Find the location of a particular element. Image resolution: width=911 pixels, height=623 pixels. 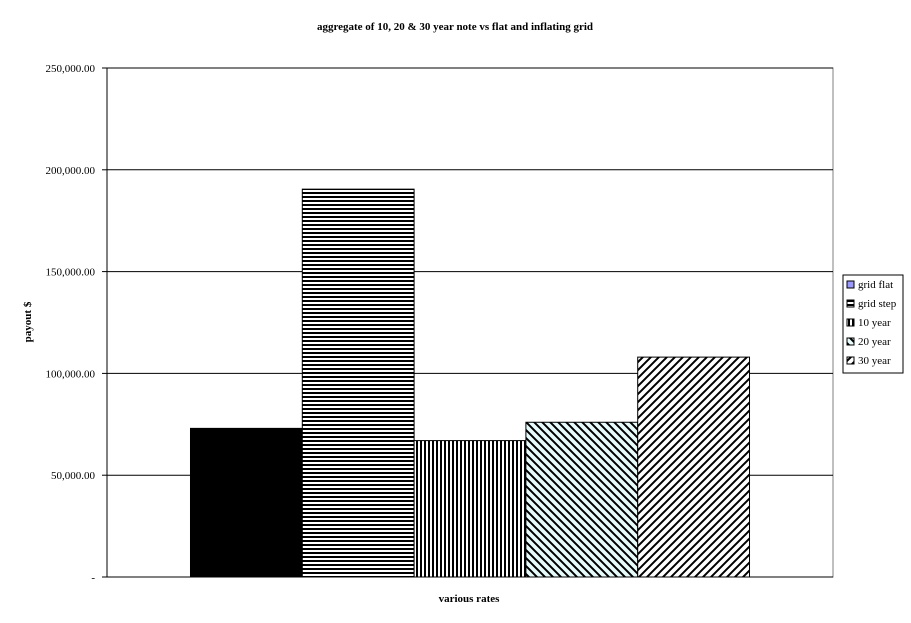

legend: grid flat grid step 10 year 20 year 30 year is located at coordinates (873, 324).